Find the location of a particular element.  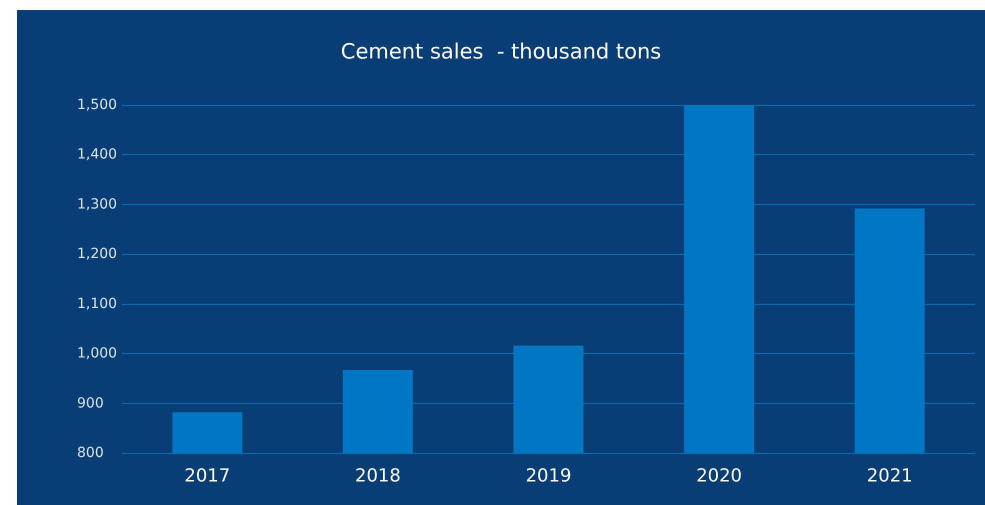

y-tick-label: 1,200 is located at coordinates (97, 254).